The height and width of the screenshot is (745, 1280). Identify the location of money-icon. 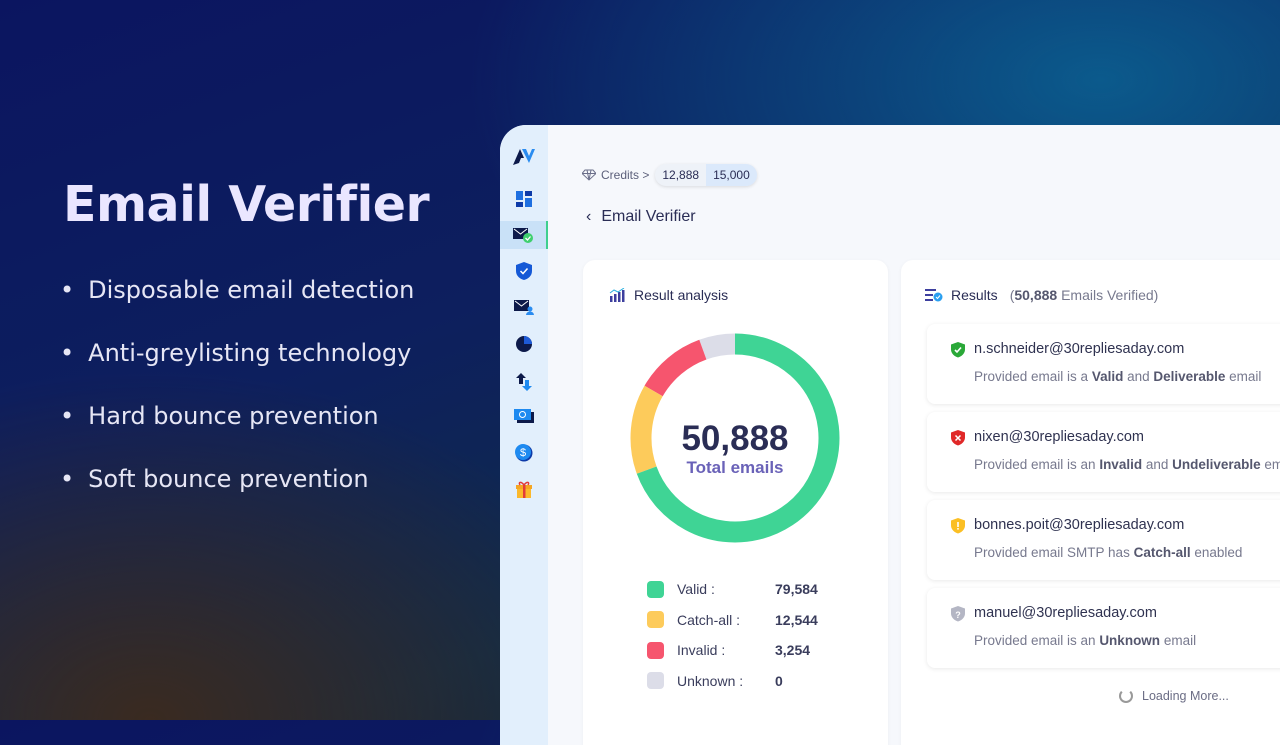
(524, 416).